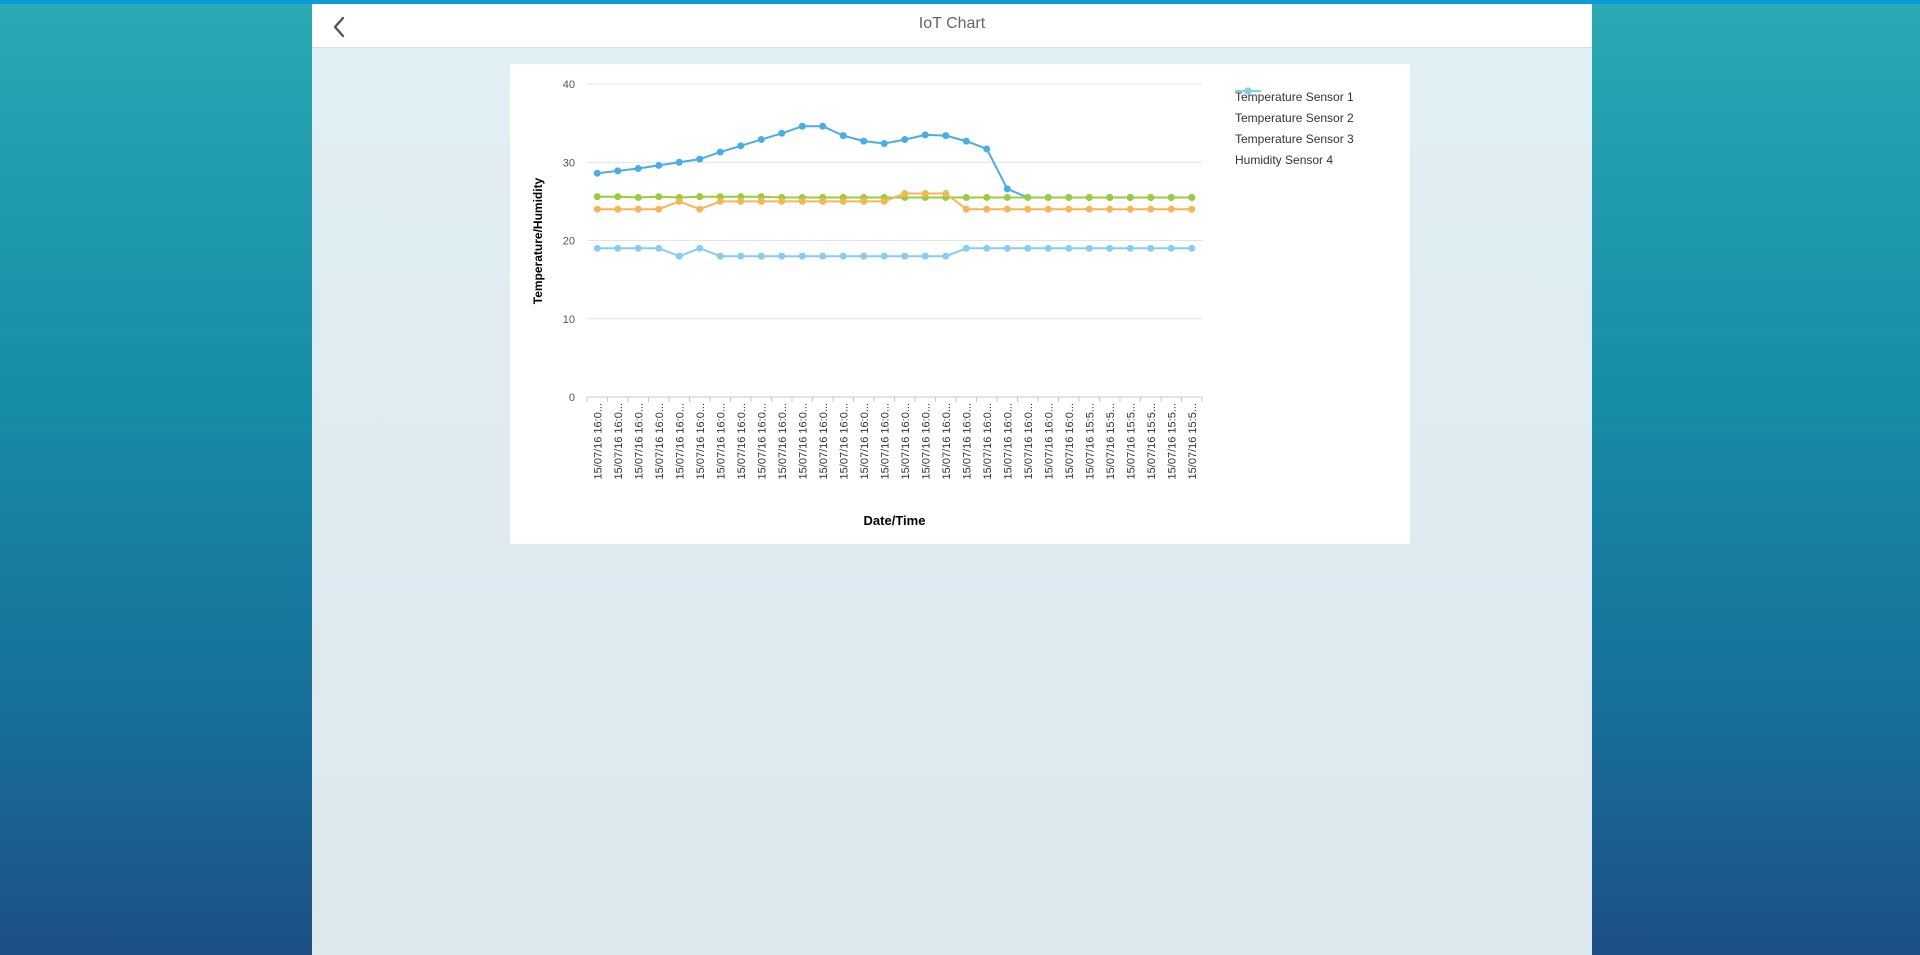  What do you see at coordinates (1294, 107) in the screenshot?
I see `legend-item: Temperature Sensor 2` at bounding box center [1294, 107].